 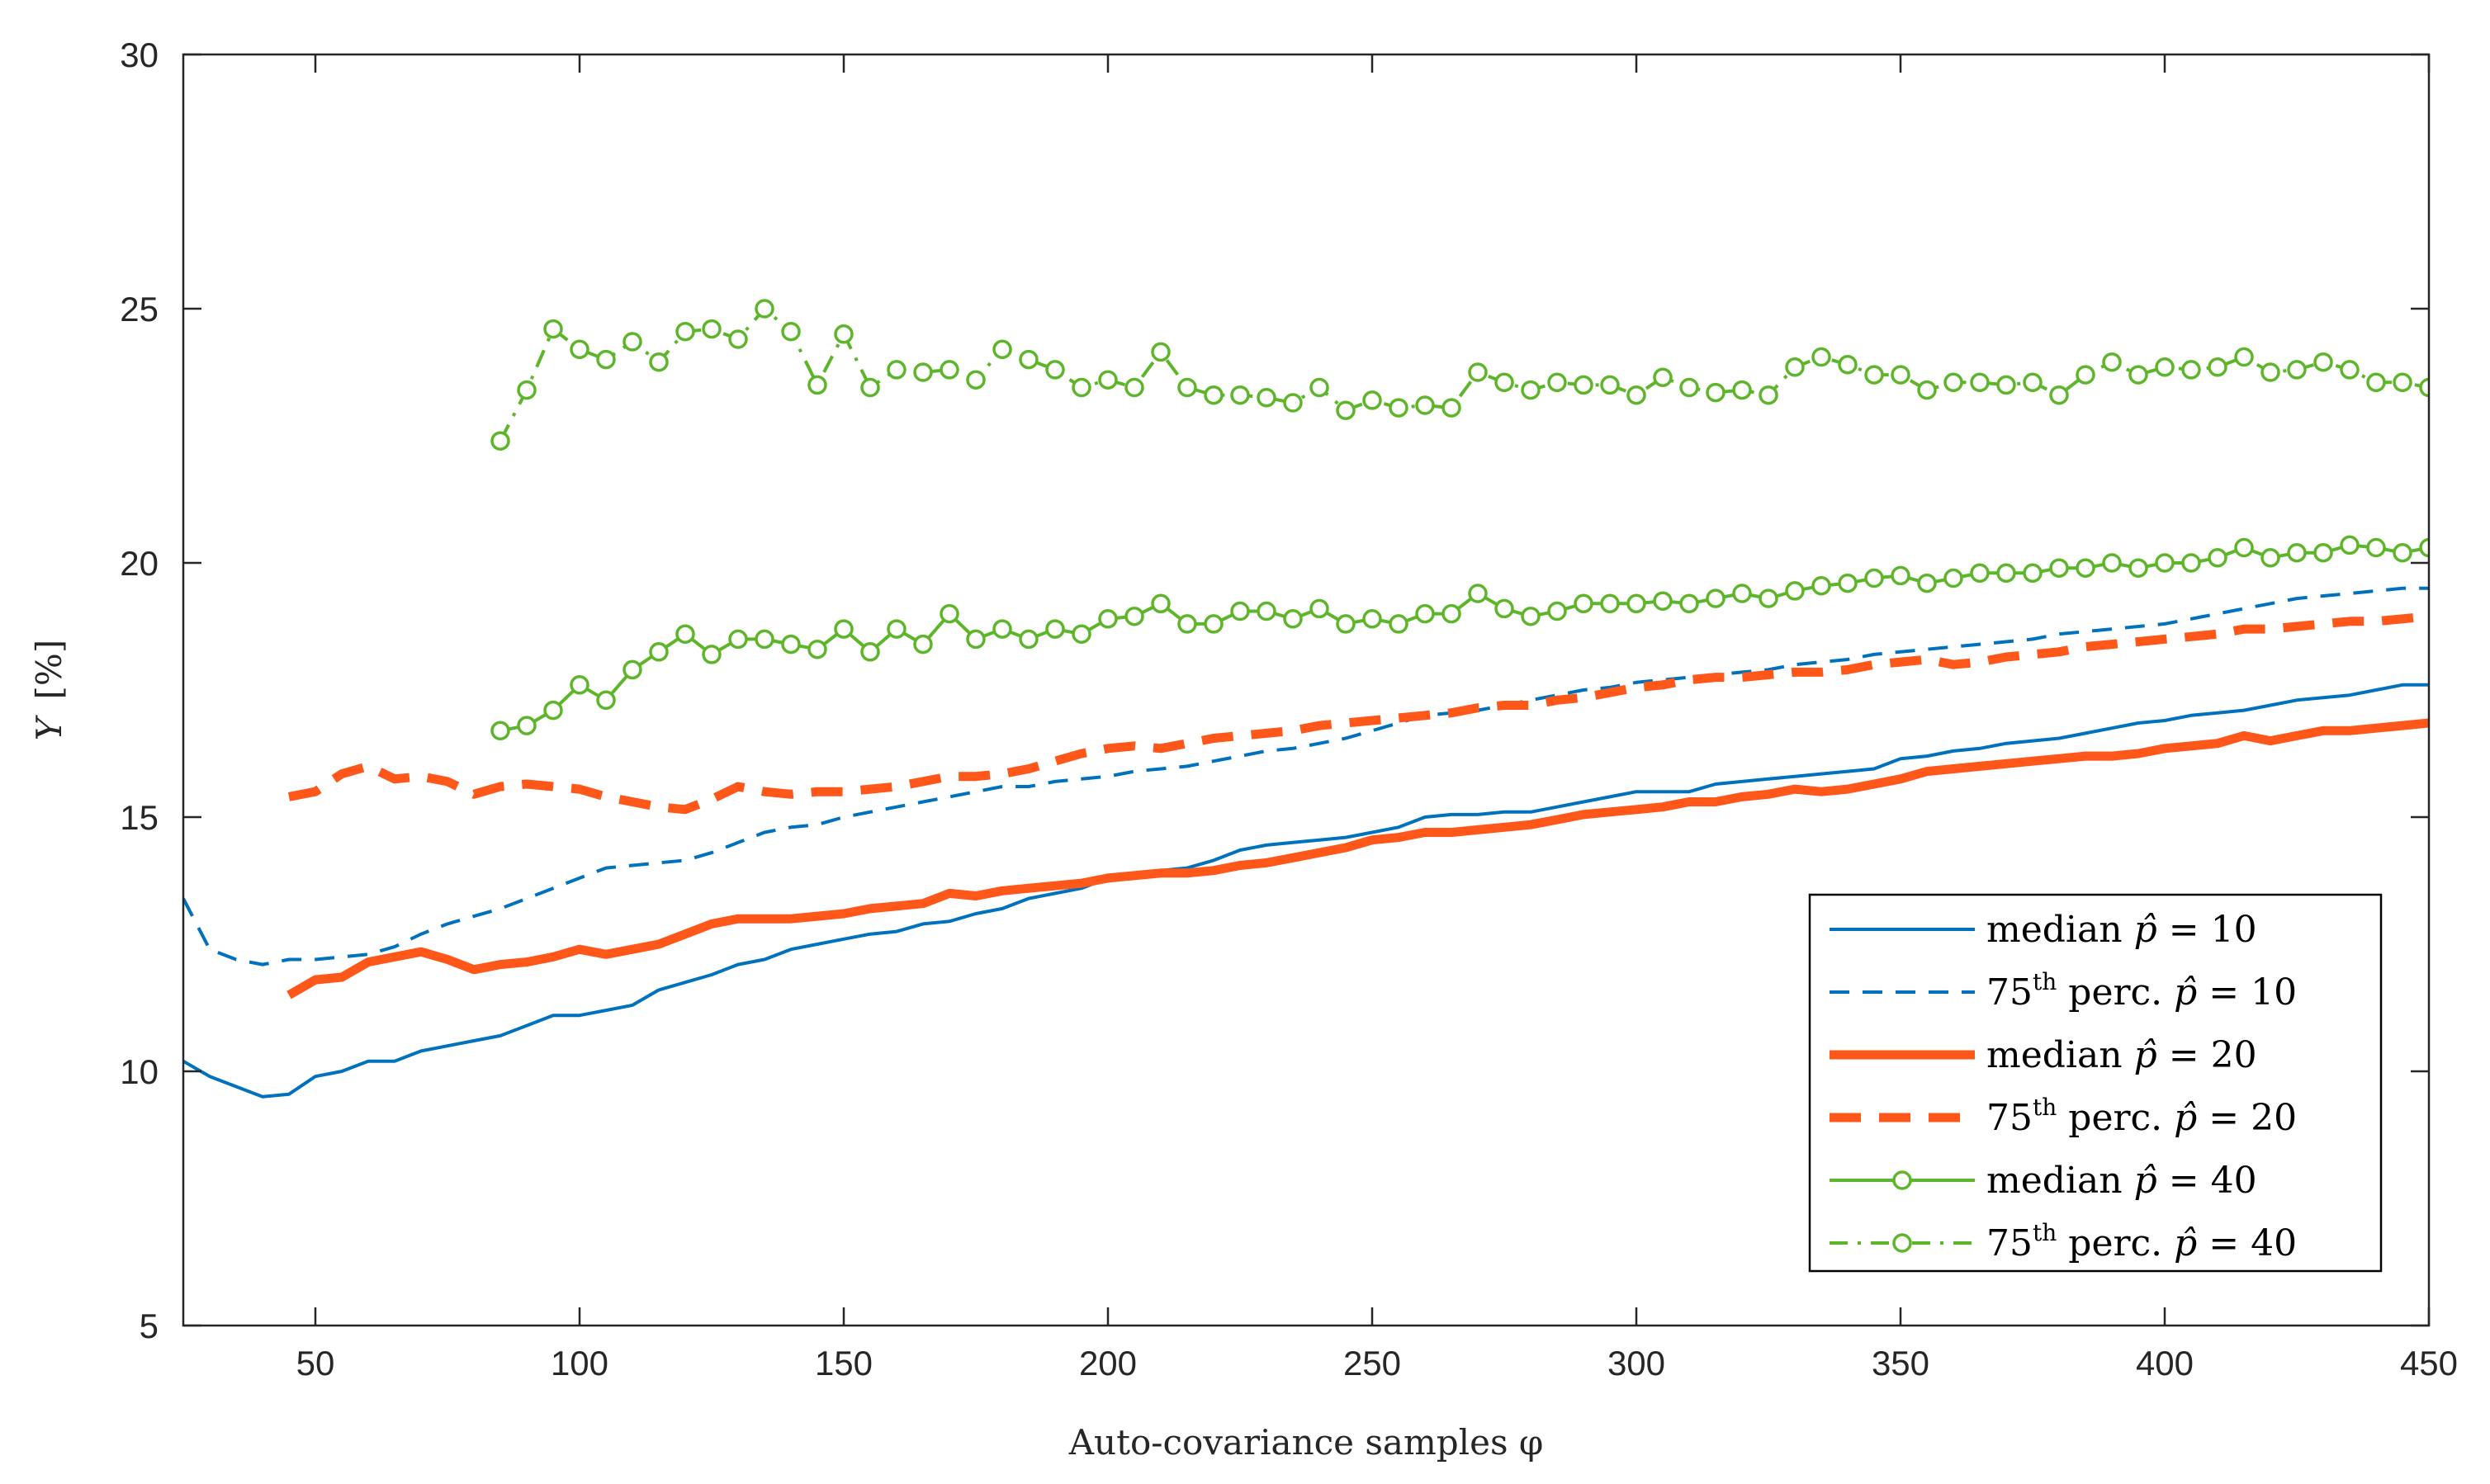 I want to click on y-tick-label: 20, so click(x=139, y=563).